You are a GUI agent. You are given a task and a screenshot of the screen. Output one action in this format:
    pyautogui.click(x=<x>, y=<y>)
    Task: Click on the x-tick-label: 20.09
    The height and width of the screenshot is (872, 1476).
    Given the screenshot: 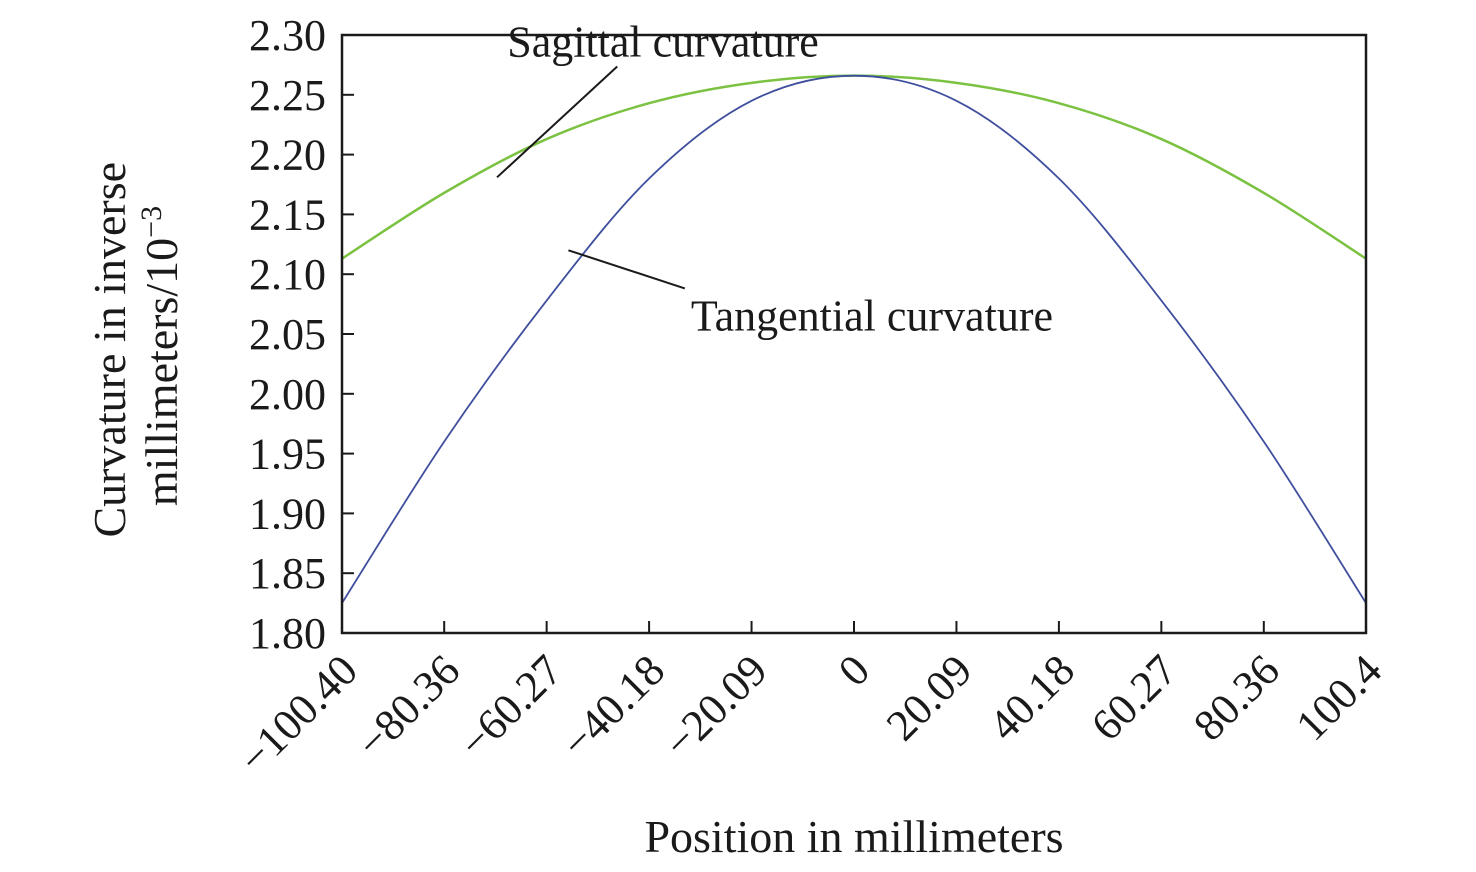 What is the action you would take?
    pyautogui.click(x=929, y=697)
    